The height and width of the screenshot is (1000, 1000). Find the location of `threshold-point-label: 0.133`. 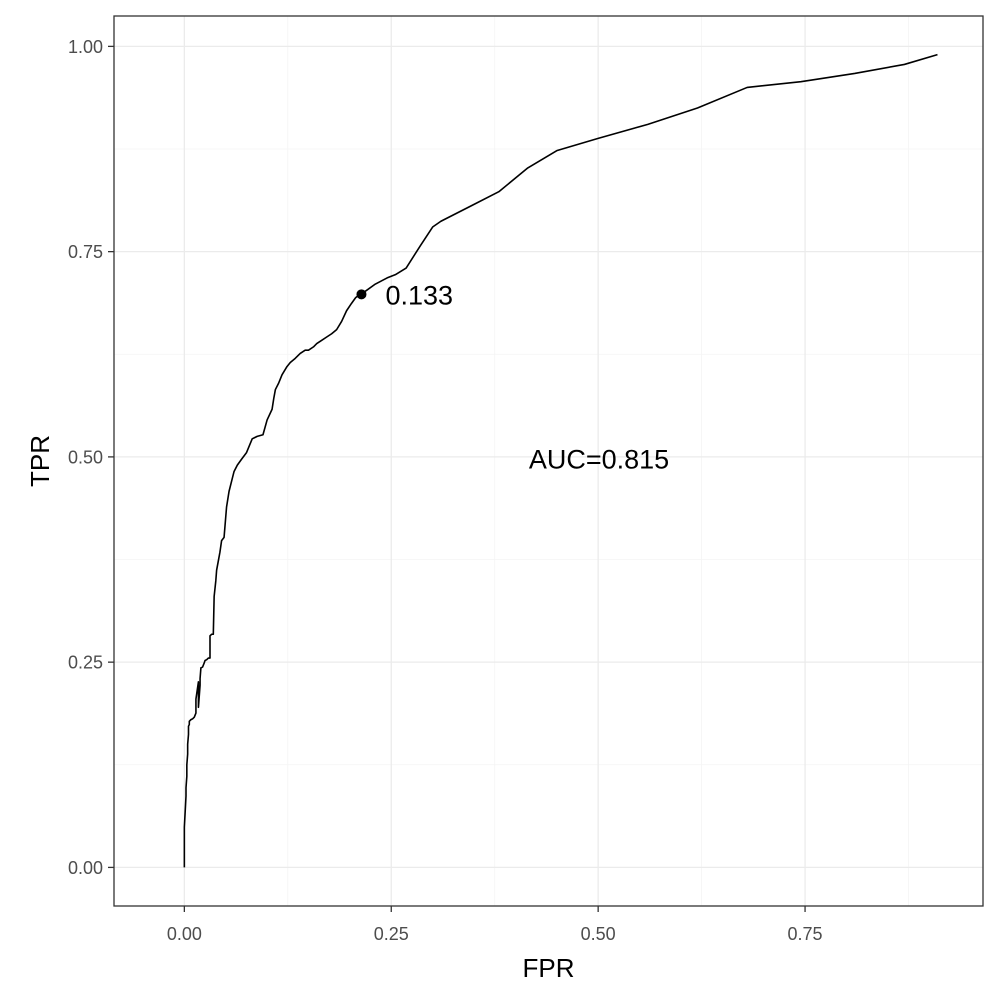

threshold-point-label: 0.133 is located at coordinates (419, 295).